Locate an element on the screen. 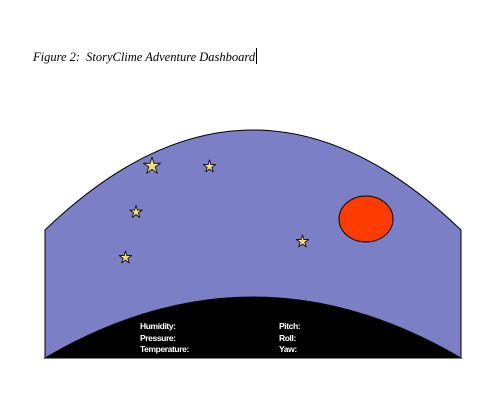  humidity-label: Humidity: is located at coordinates (158, 326).